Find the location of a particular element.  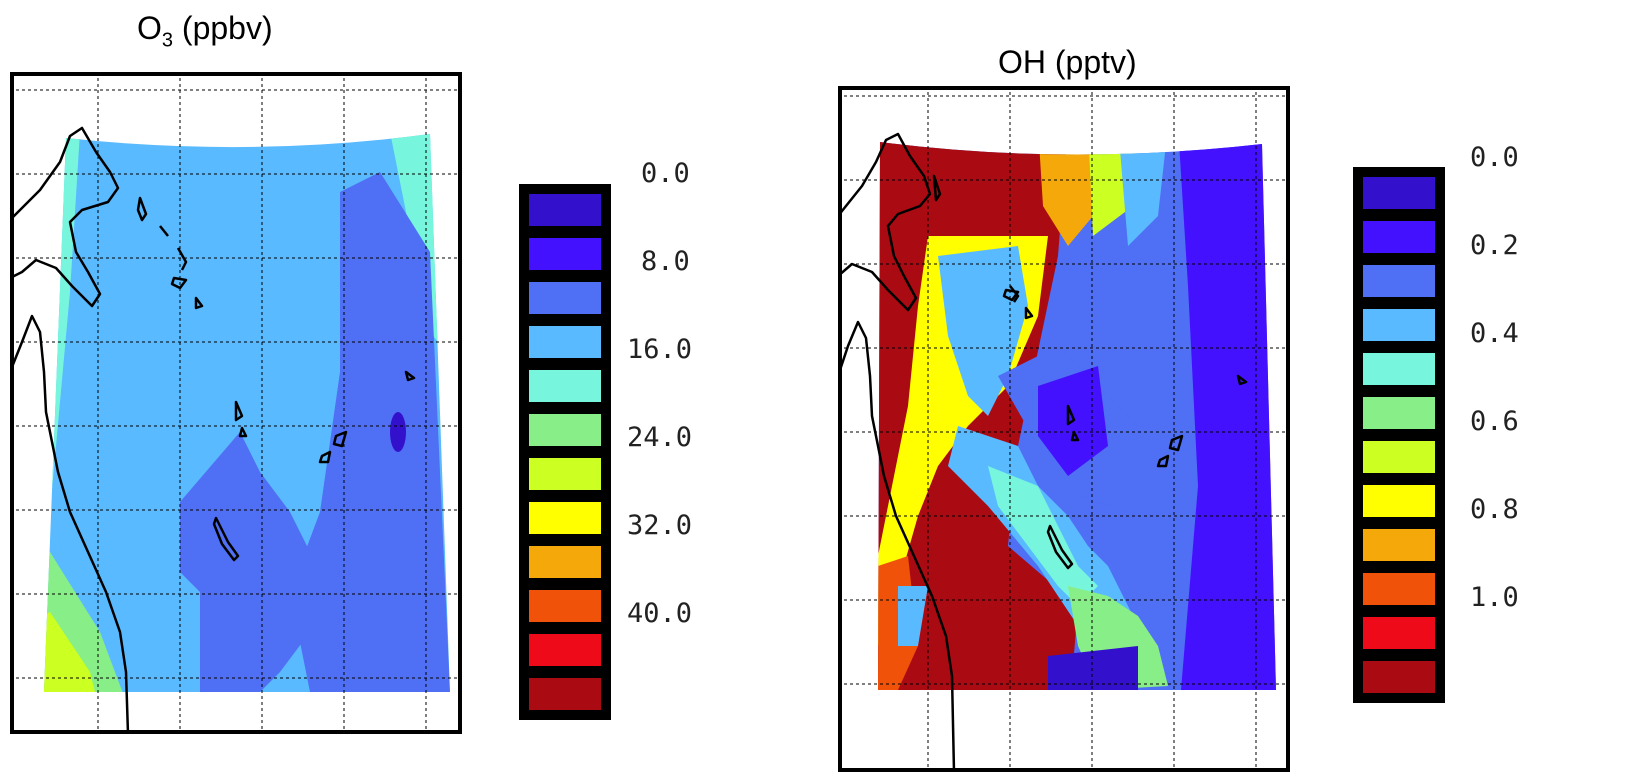

oh-legend-label: 0.6 is located at coordinates (1494, 421).